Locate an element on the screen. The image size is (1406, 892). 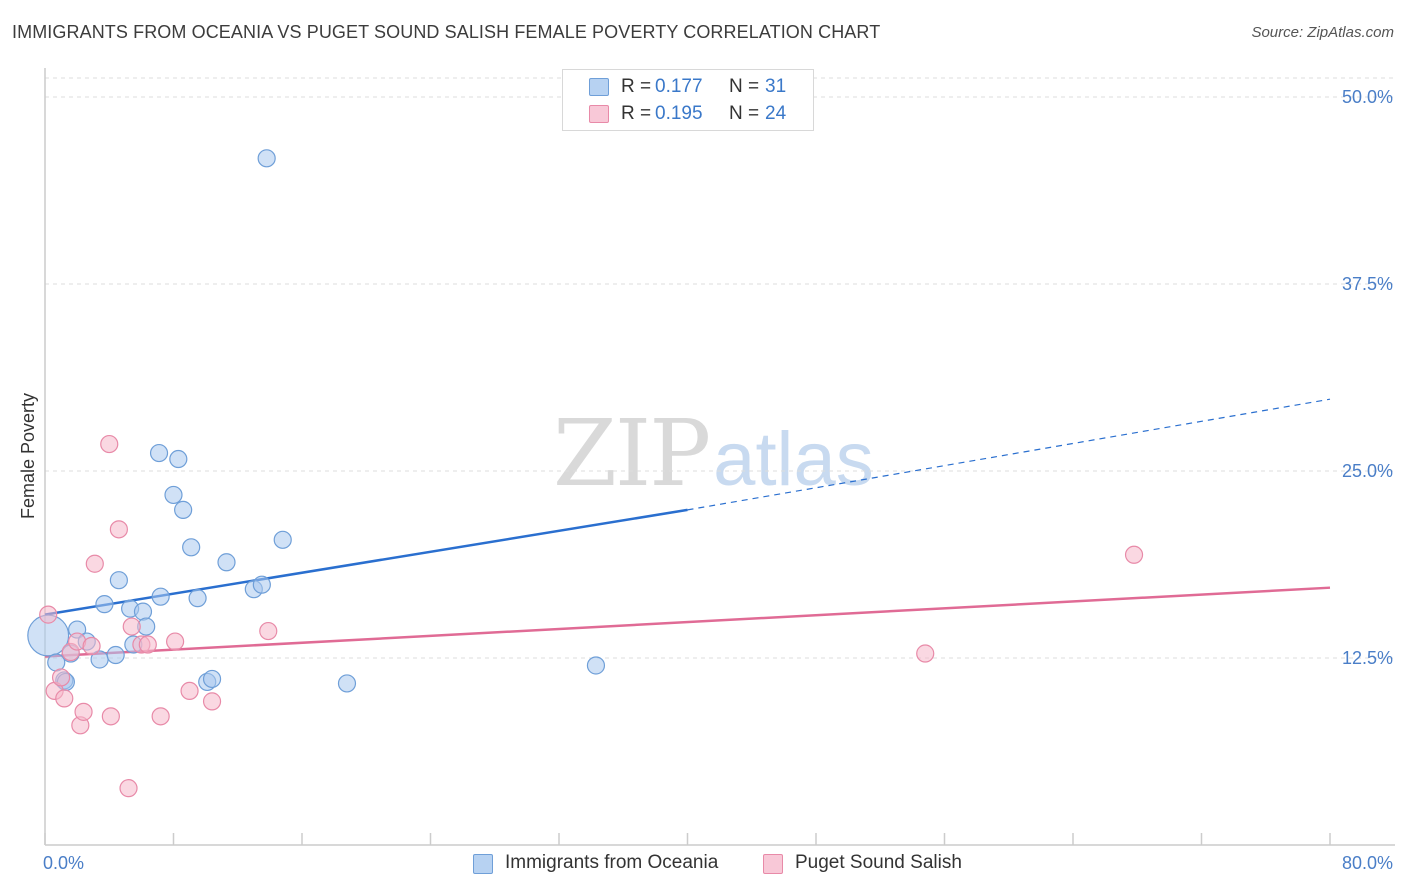
y-axis-label: Female Poverty is located at coordinates (28, 456).